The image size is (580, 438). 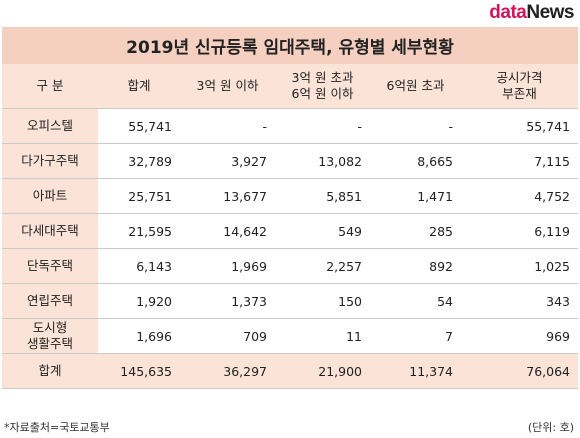 I want to click on row-label: 다세대주택, so click(x=50, y=231).